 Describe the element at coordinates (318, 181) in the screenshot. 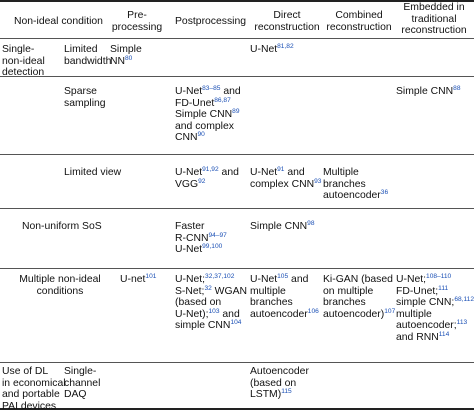

I see `ref-link: 93` at that location.